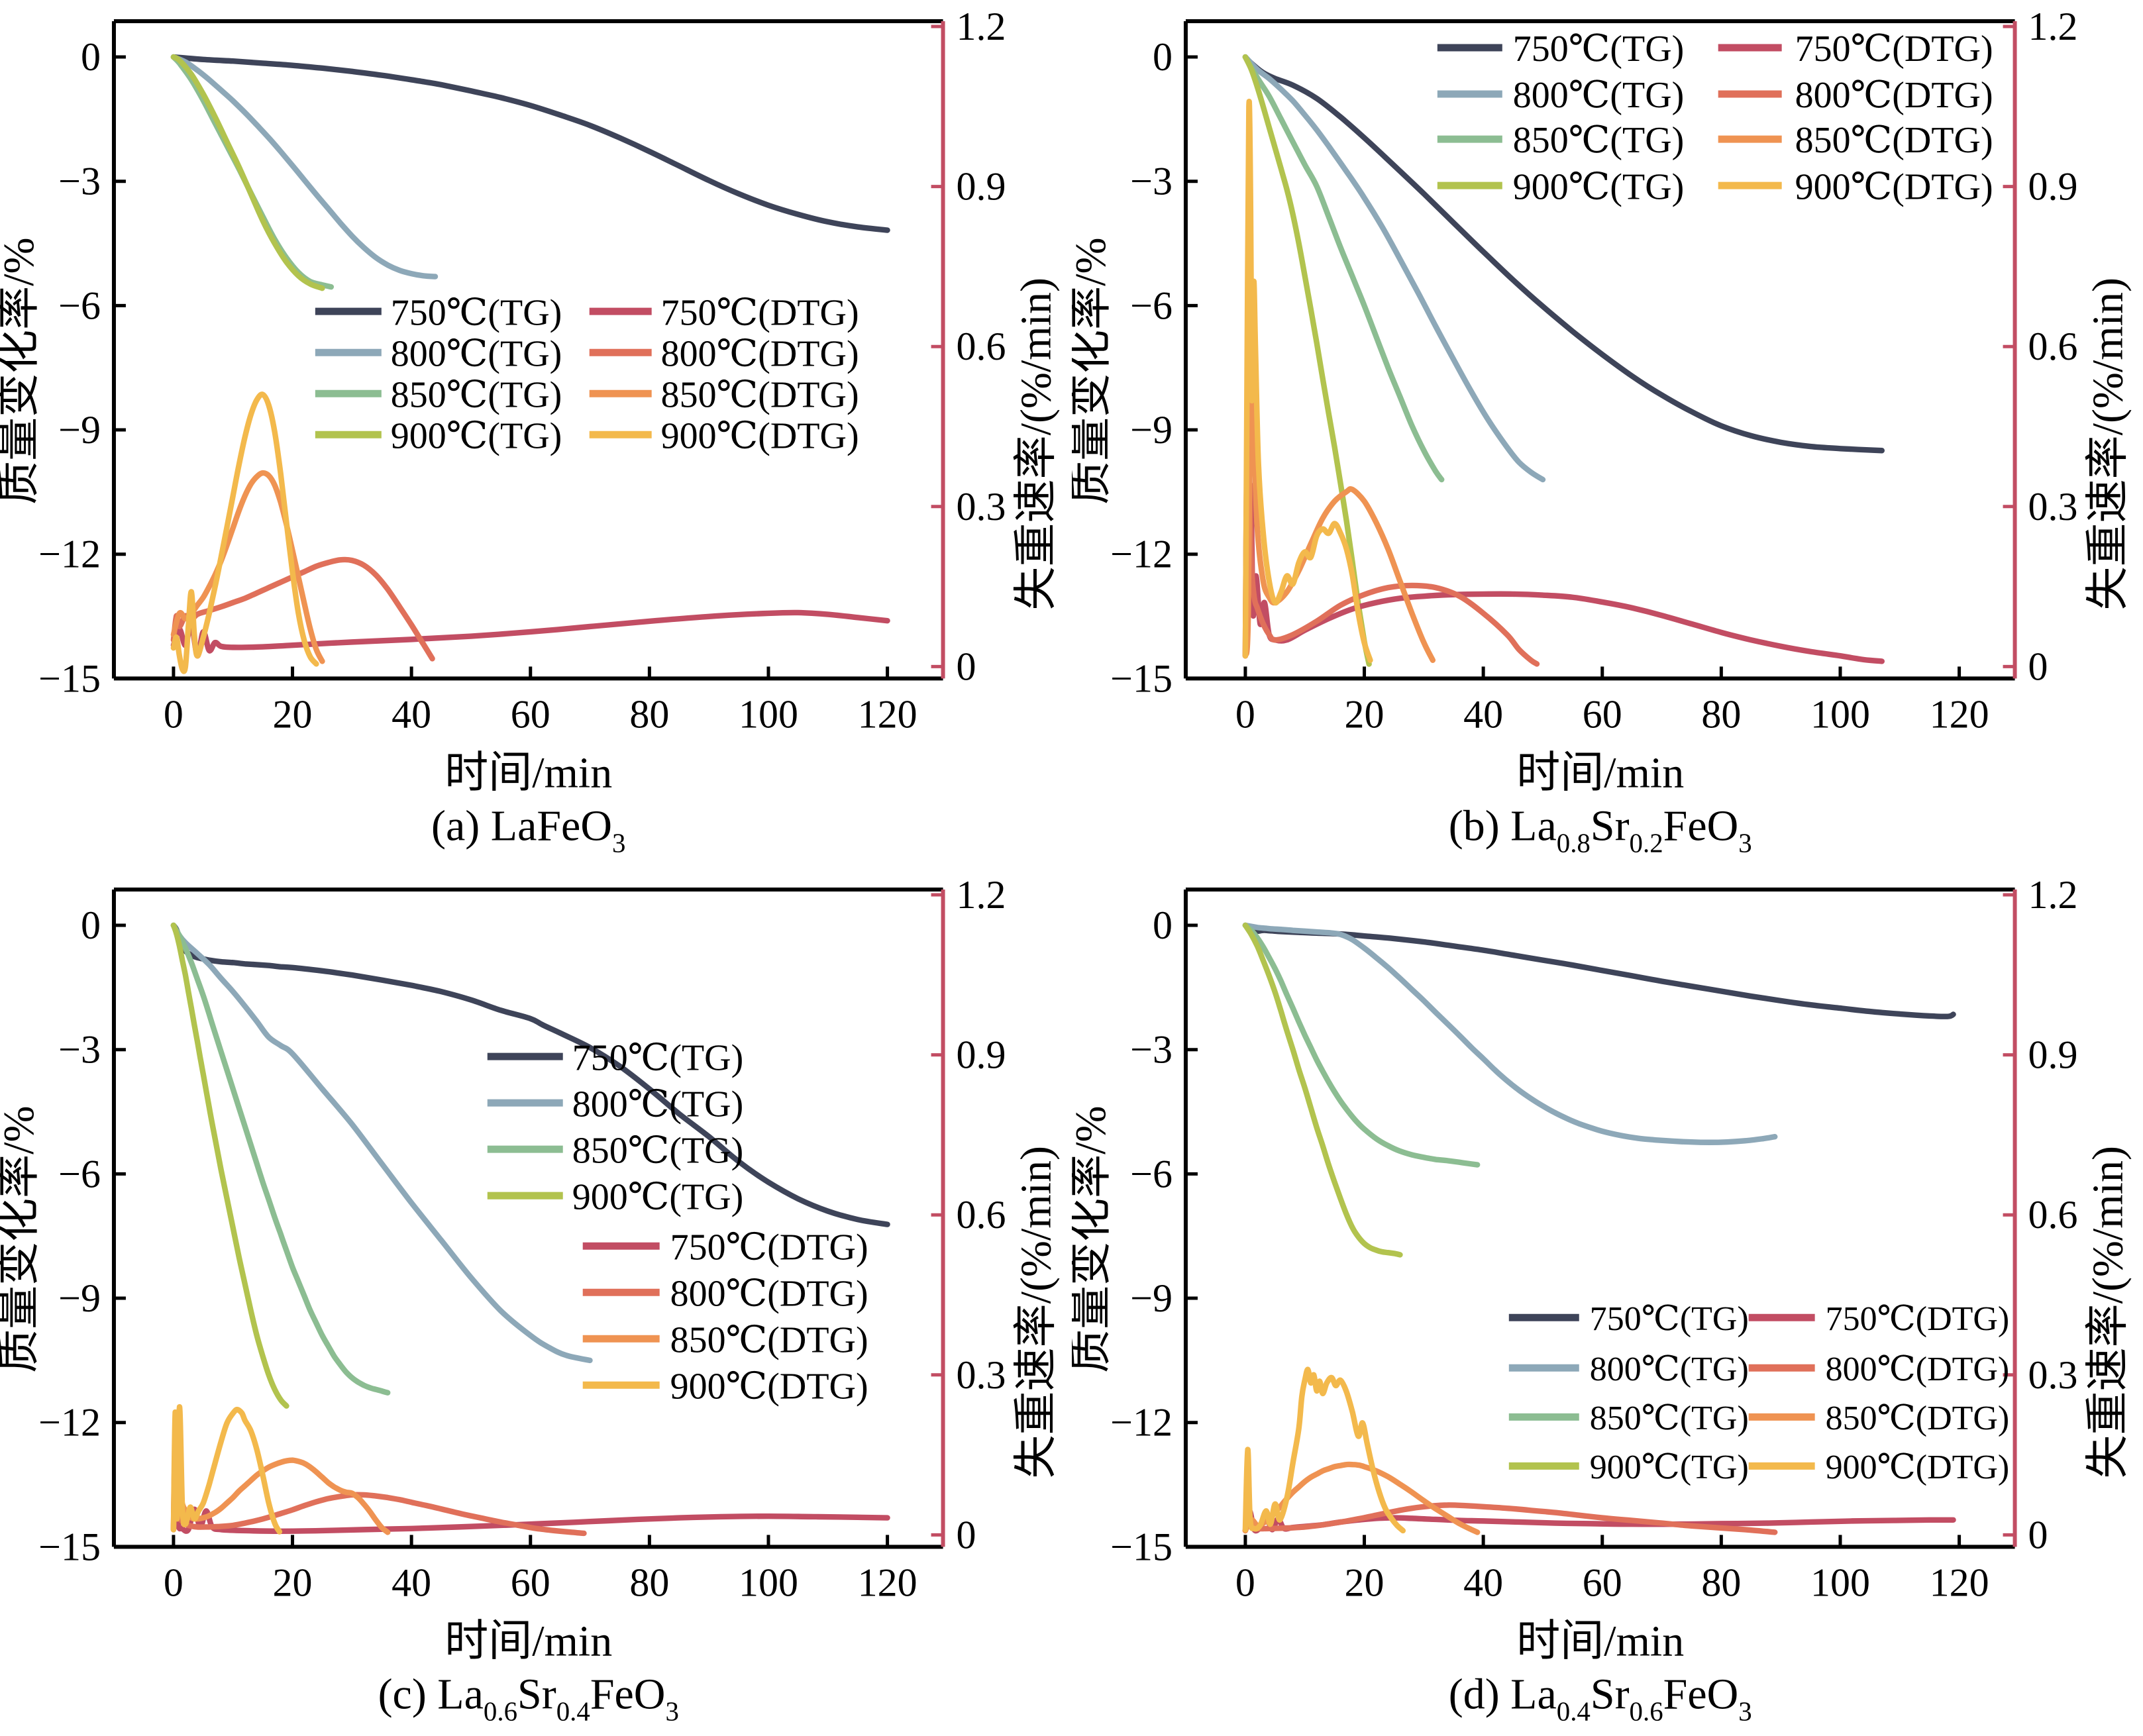 Image resolution: width=2143 pixels, height=1736 pixels. What do you see at coordinates (528, 1698) in the screenshot?
I see `panel-caption: (c) La0.6Sr0.4FeO3` at bounding box center [528, 1698].